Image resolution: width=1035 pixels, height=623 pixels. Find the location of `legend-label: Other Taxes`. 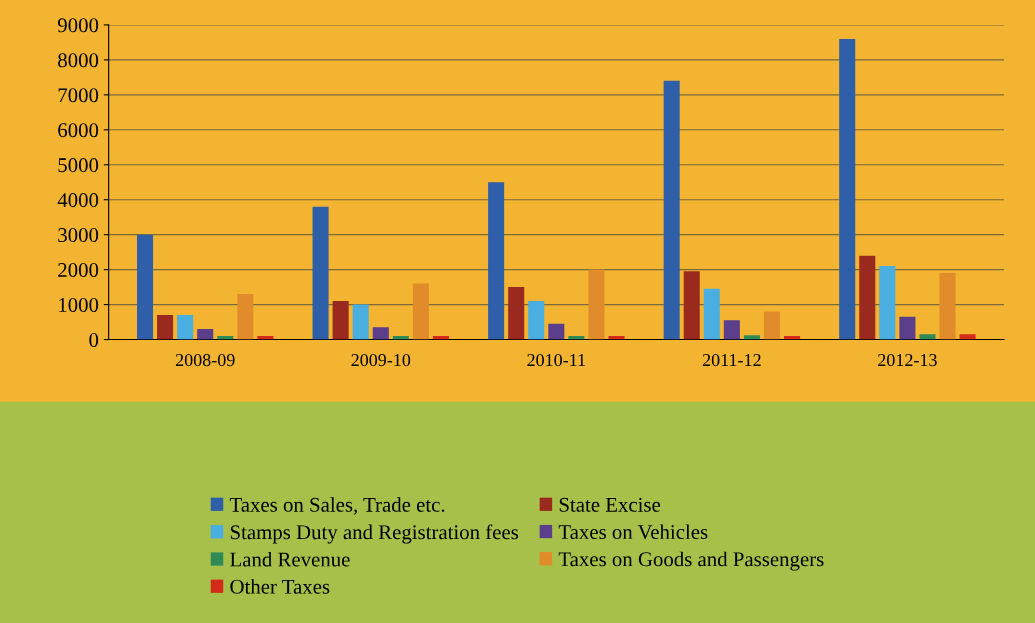

legend-label: Other Taxes is located at coordinates (280, 586).